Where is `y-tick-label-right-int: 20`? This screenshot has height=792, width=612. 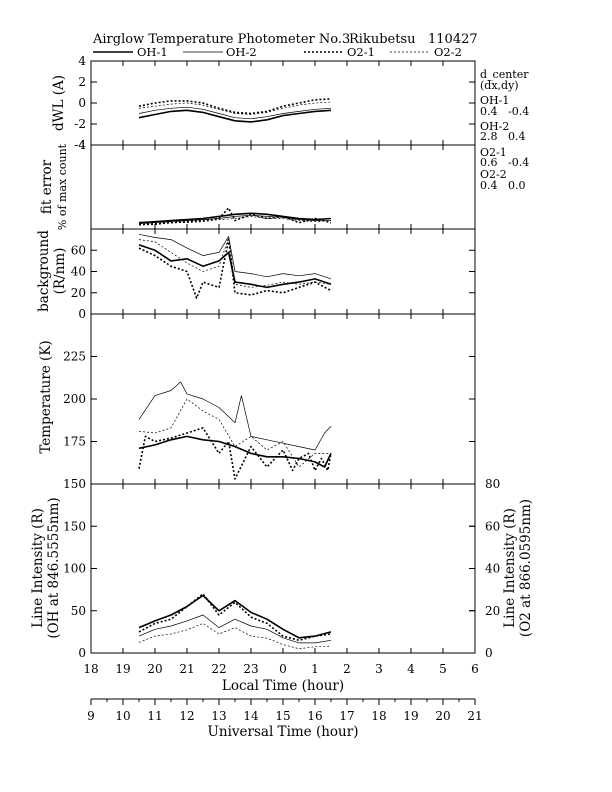 y-tick-label-right-int: 20 is located at coordinates (492, 611).